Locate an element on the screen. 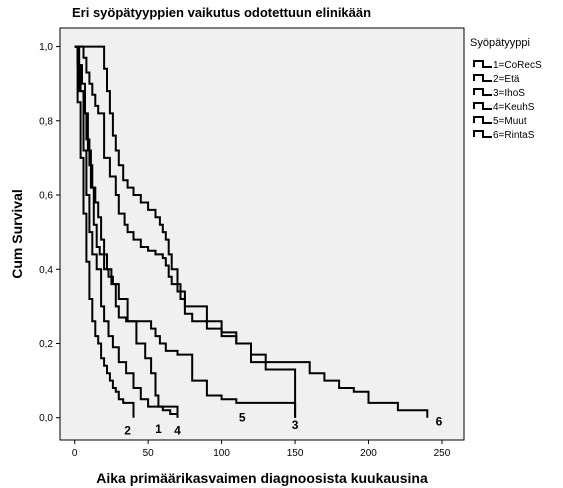 This screenshot has height=488, width=563. y-tick-label: 0,0 is located at coordinates (46, 418).